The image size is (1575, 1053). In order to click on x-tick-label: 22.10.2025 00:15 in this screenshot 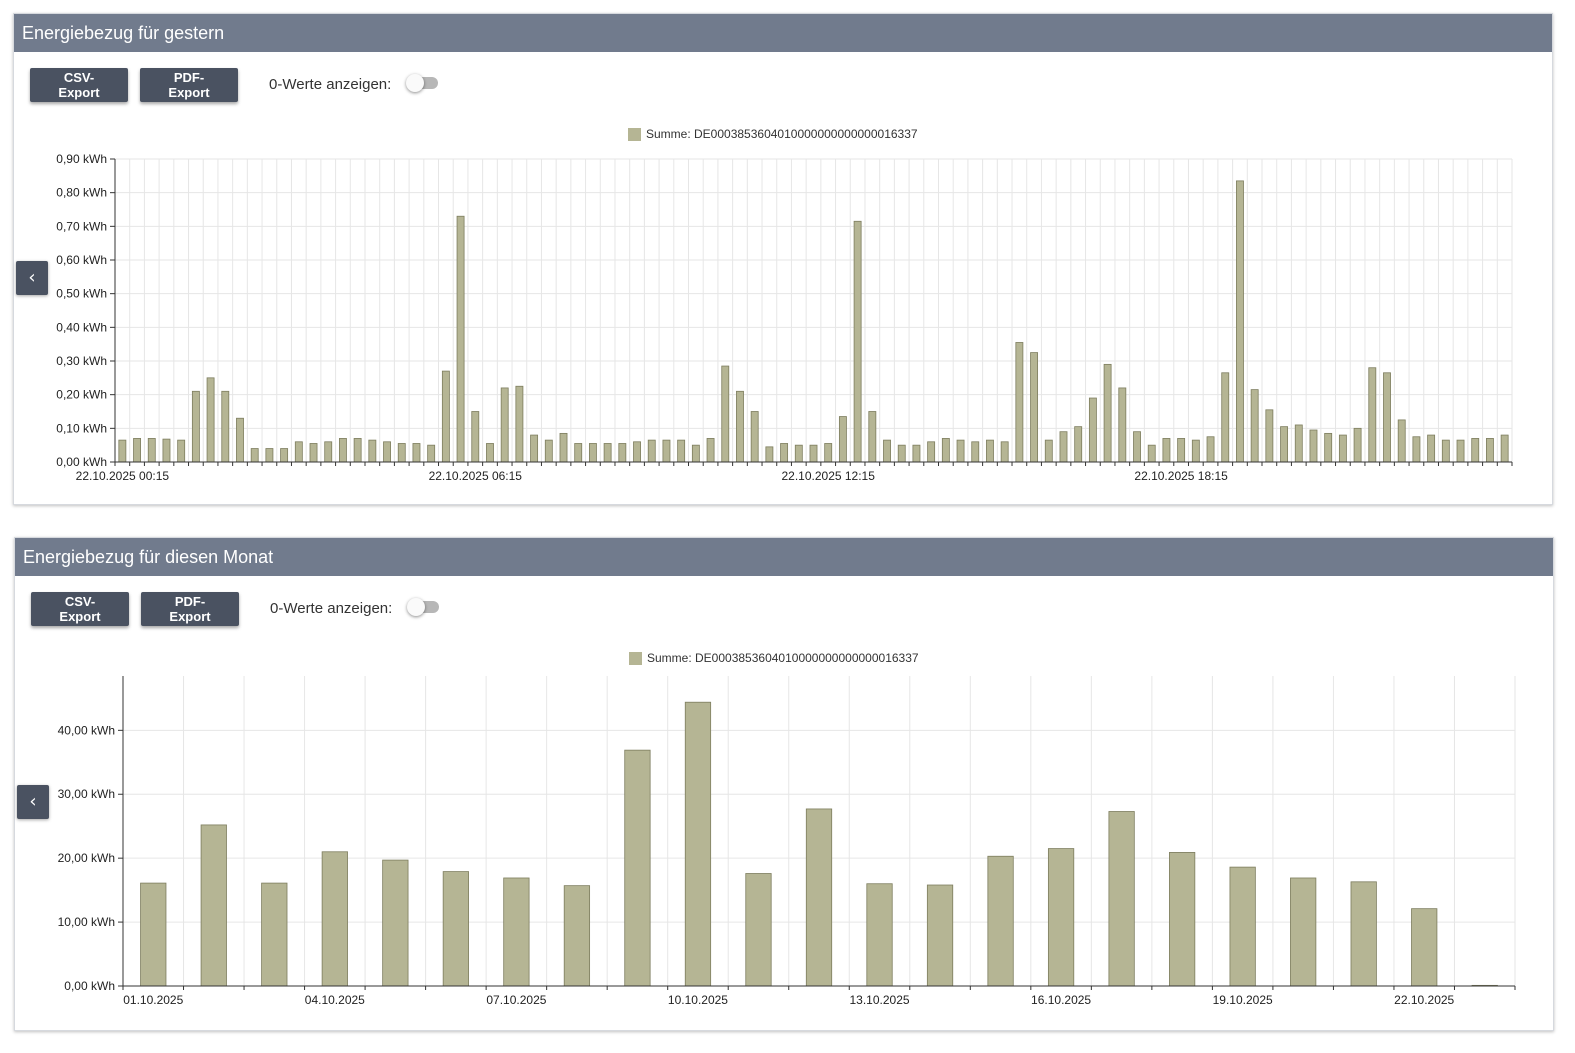, I will do `click(123, 476)`.